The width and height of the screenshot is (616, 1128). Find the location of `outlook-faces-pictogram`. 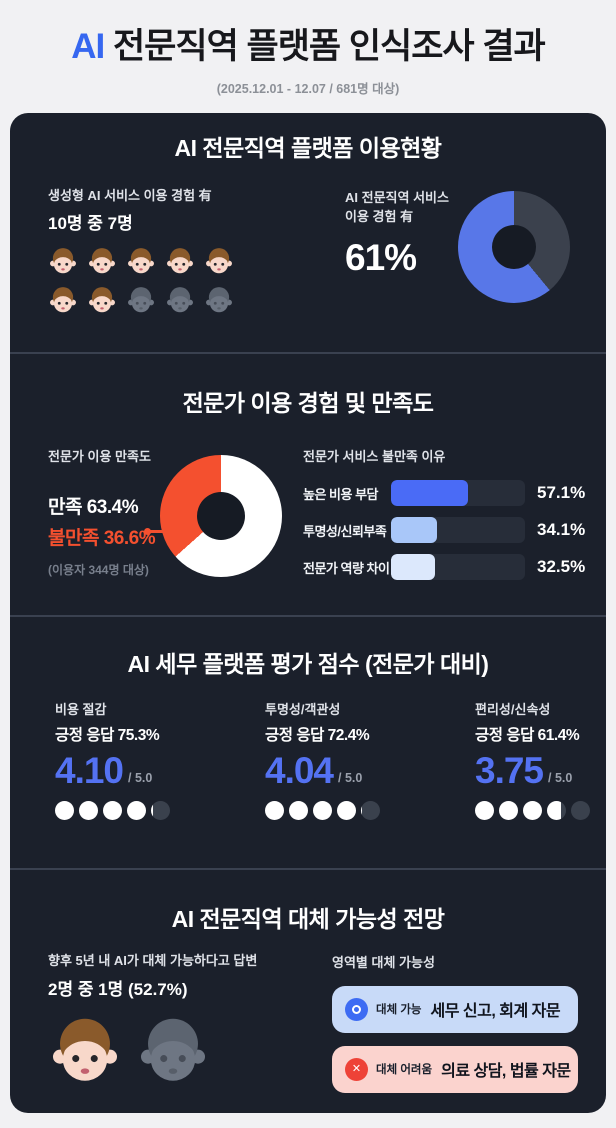

outlook-faces-pictogram is located at coordinates (152, 1053).